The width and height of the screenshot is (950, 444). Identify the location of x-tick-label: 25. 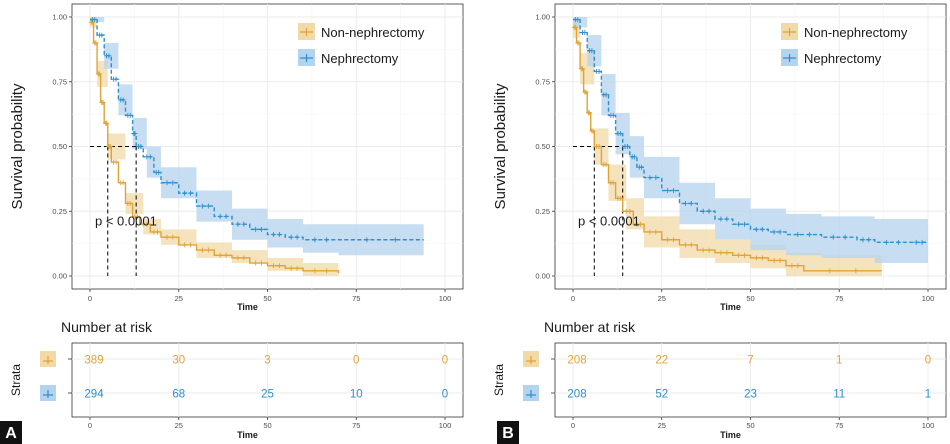
(179, 298).